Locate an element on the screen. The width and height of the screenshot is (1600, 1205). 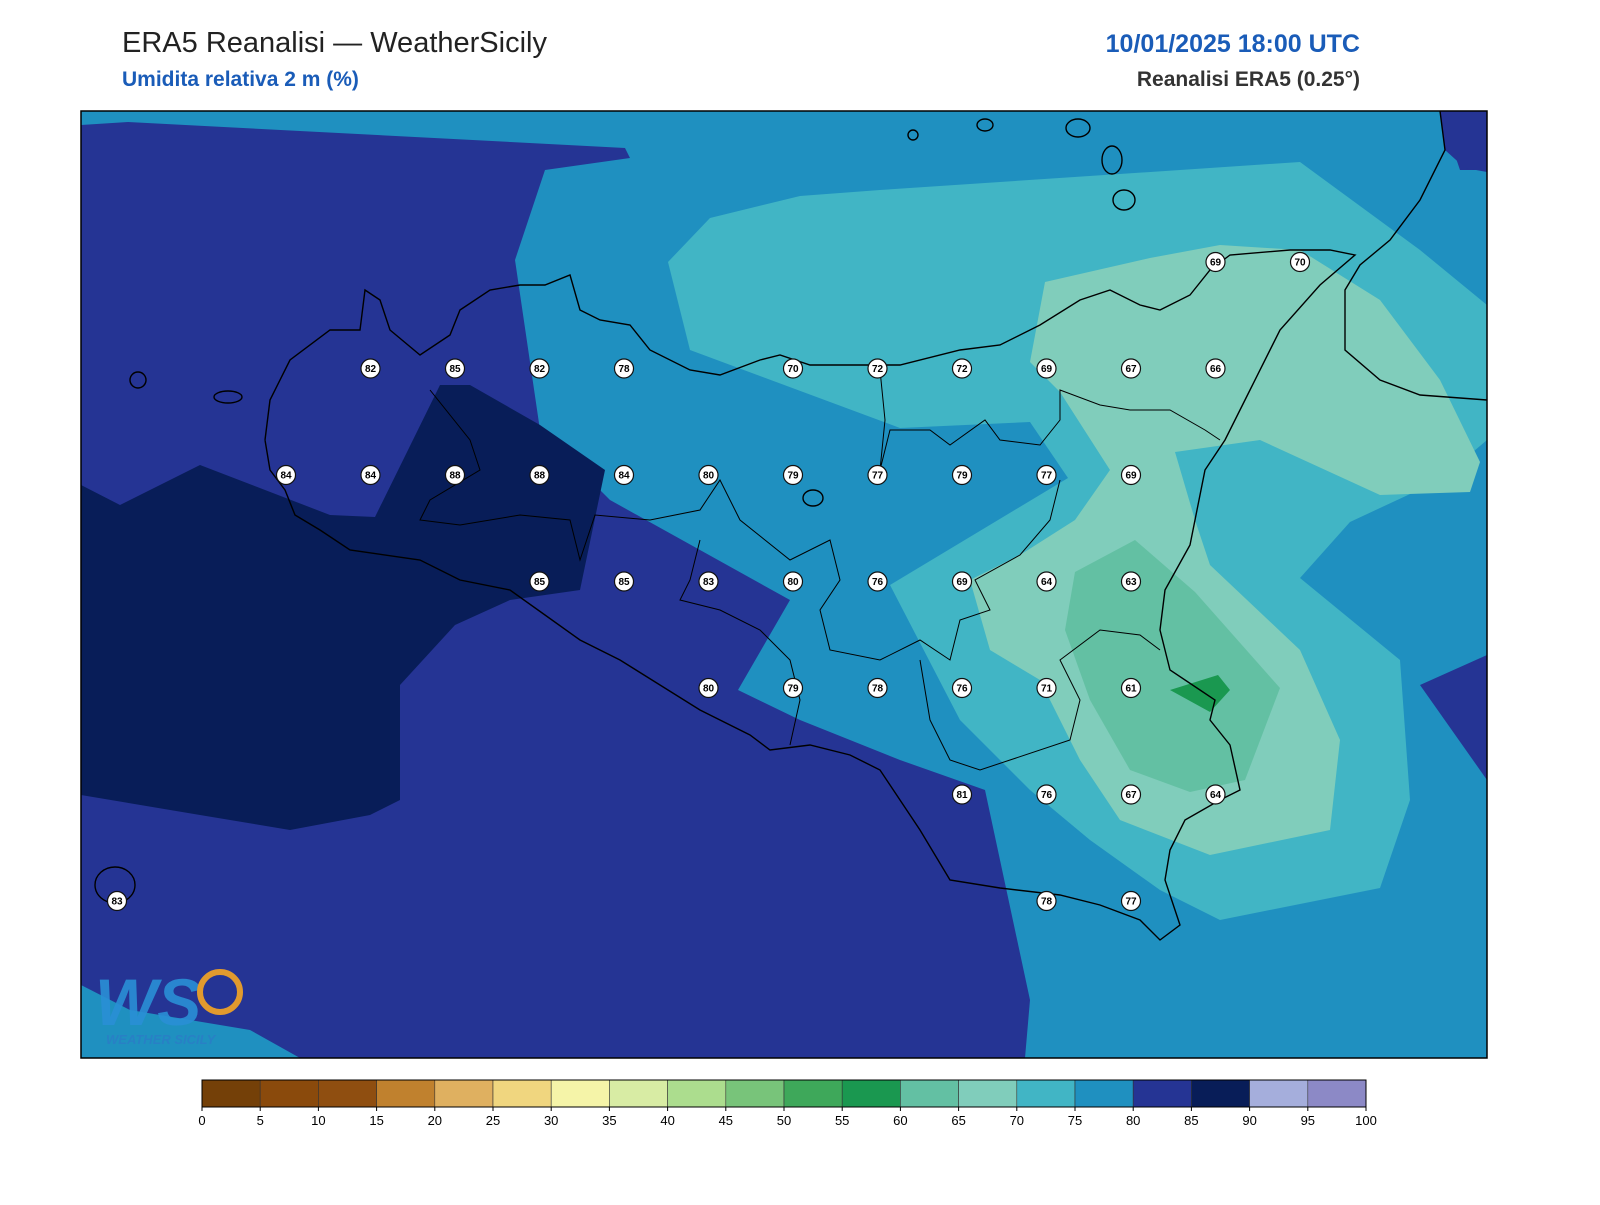
station-value: 63 is located at coordinates (1131, 582).